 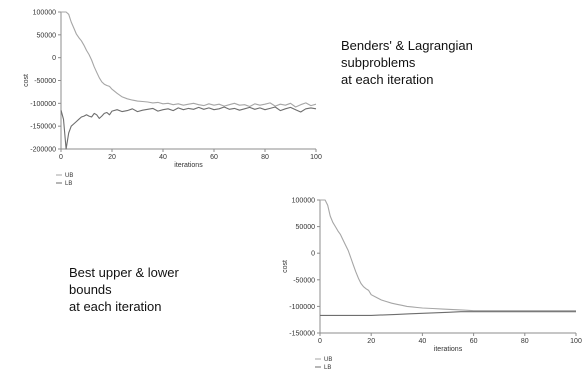 What do you see at coordinates (576, 341) in the screenshot?
I see `best-bounds-x-tick-label: 100` at bounding box center [576, 341].